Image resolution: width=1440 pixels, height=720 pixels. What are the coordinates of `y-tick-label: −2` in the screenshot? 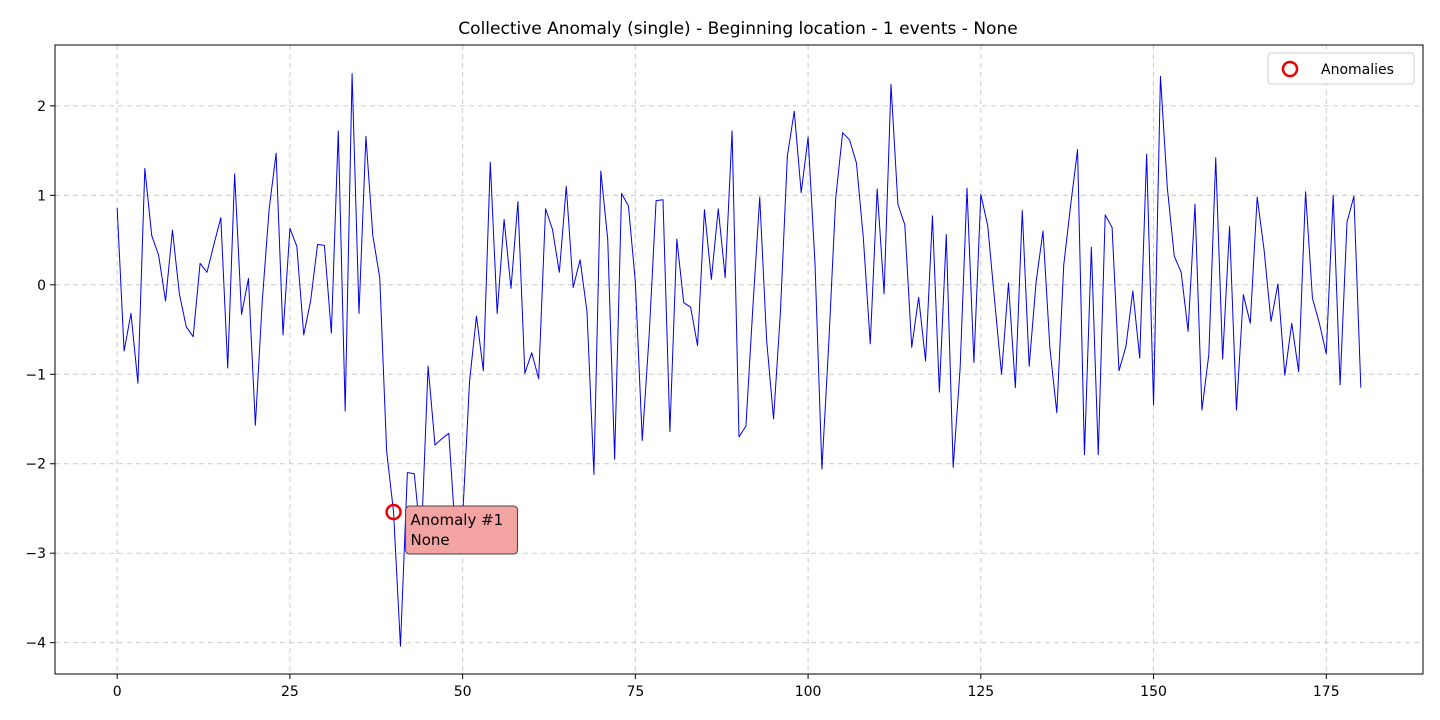 It's located at (35, 465).